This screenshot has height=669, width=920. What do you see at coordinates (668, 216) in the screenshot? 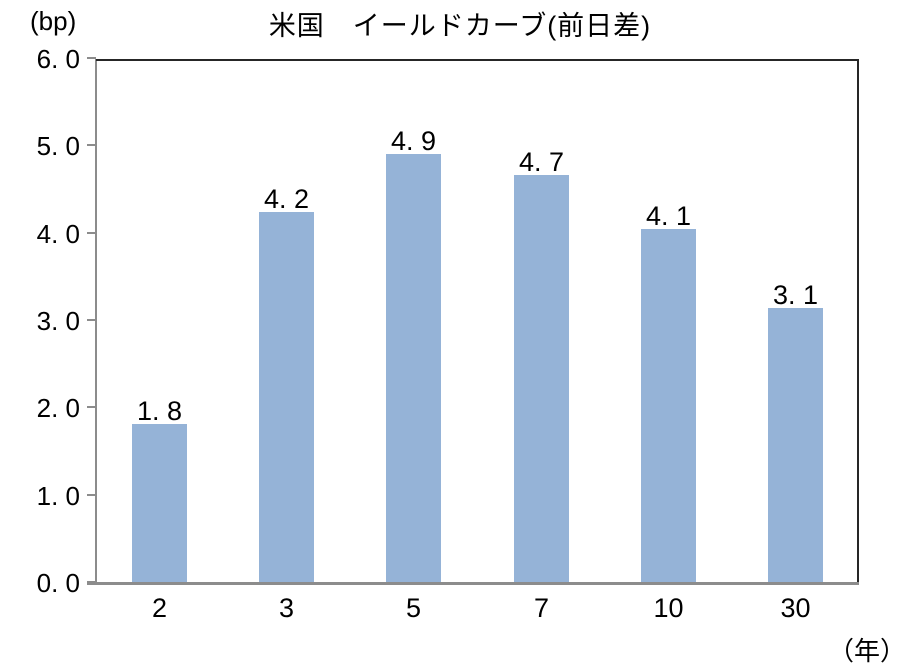
I see `bar-value-label: 4. 1` at bounding box center [668, 216].